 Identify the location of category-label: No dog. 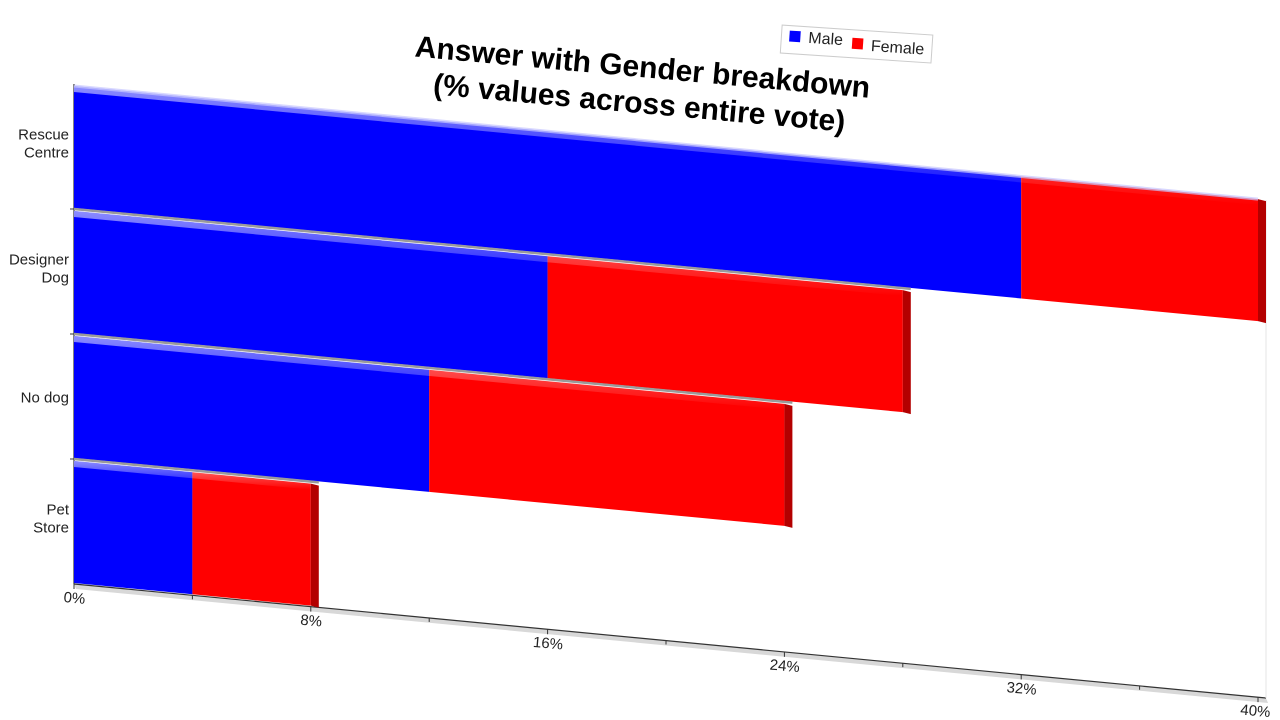
(45, 398).